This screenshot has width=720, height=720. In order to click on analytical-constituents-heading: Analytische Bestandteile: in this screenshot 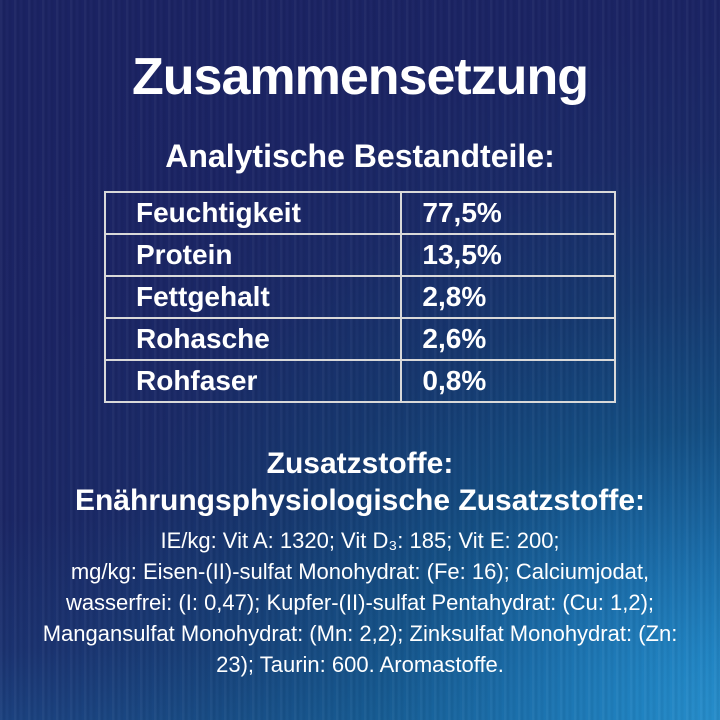, I will do `click(360, 155)`.